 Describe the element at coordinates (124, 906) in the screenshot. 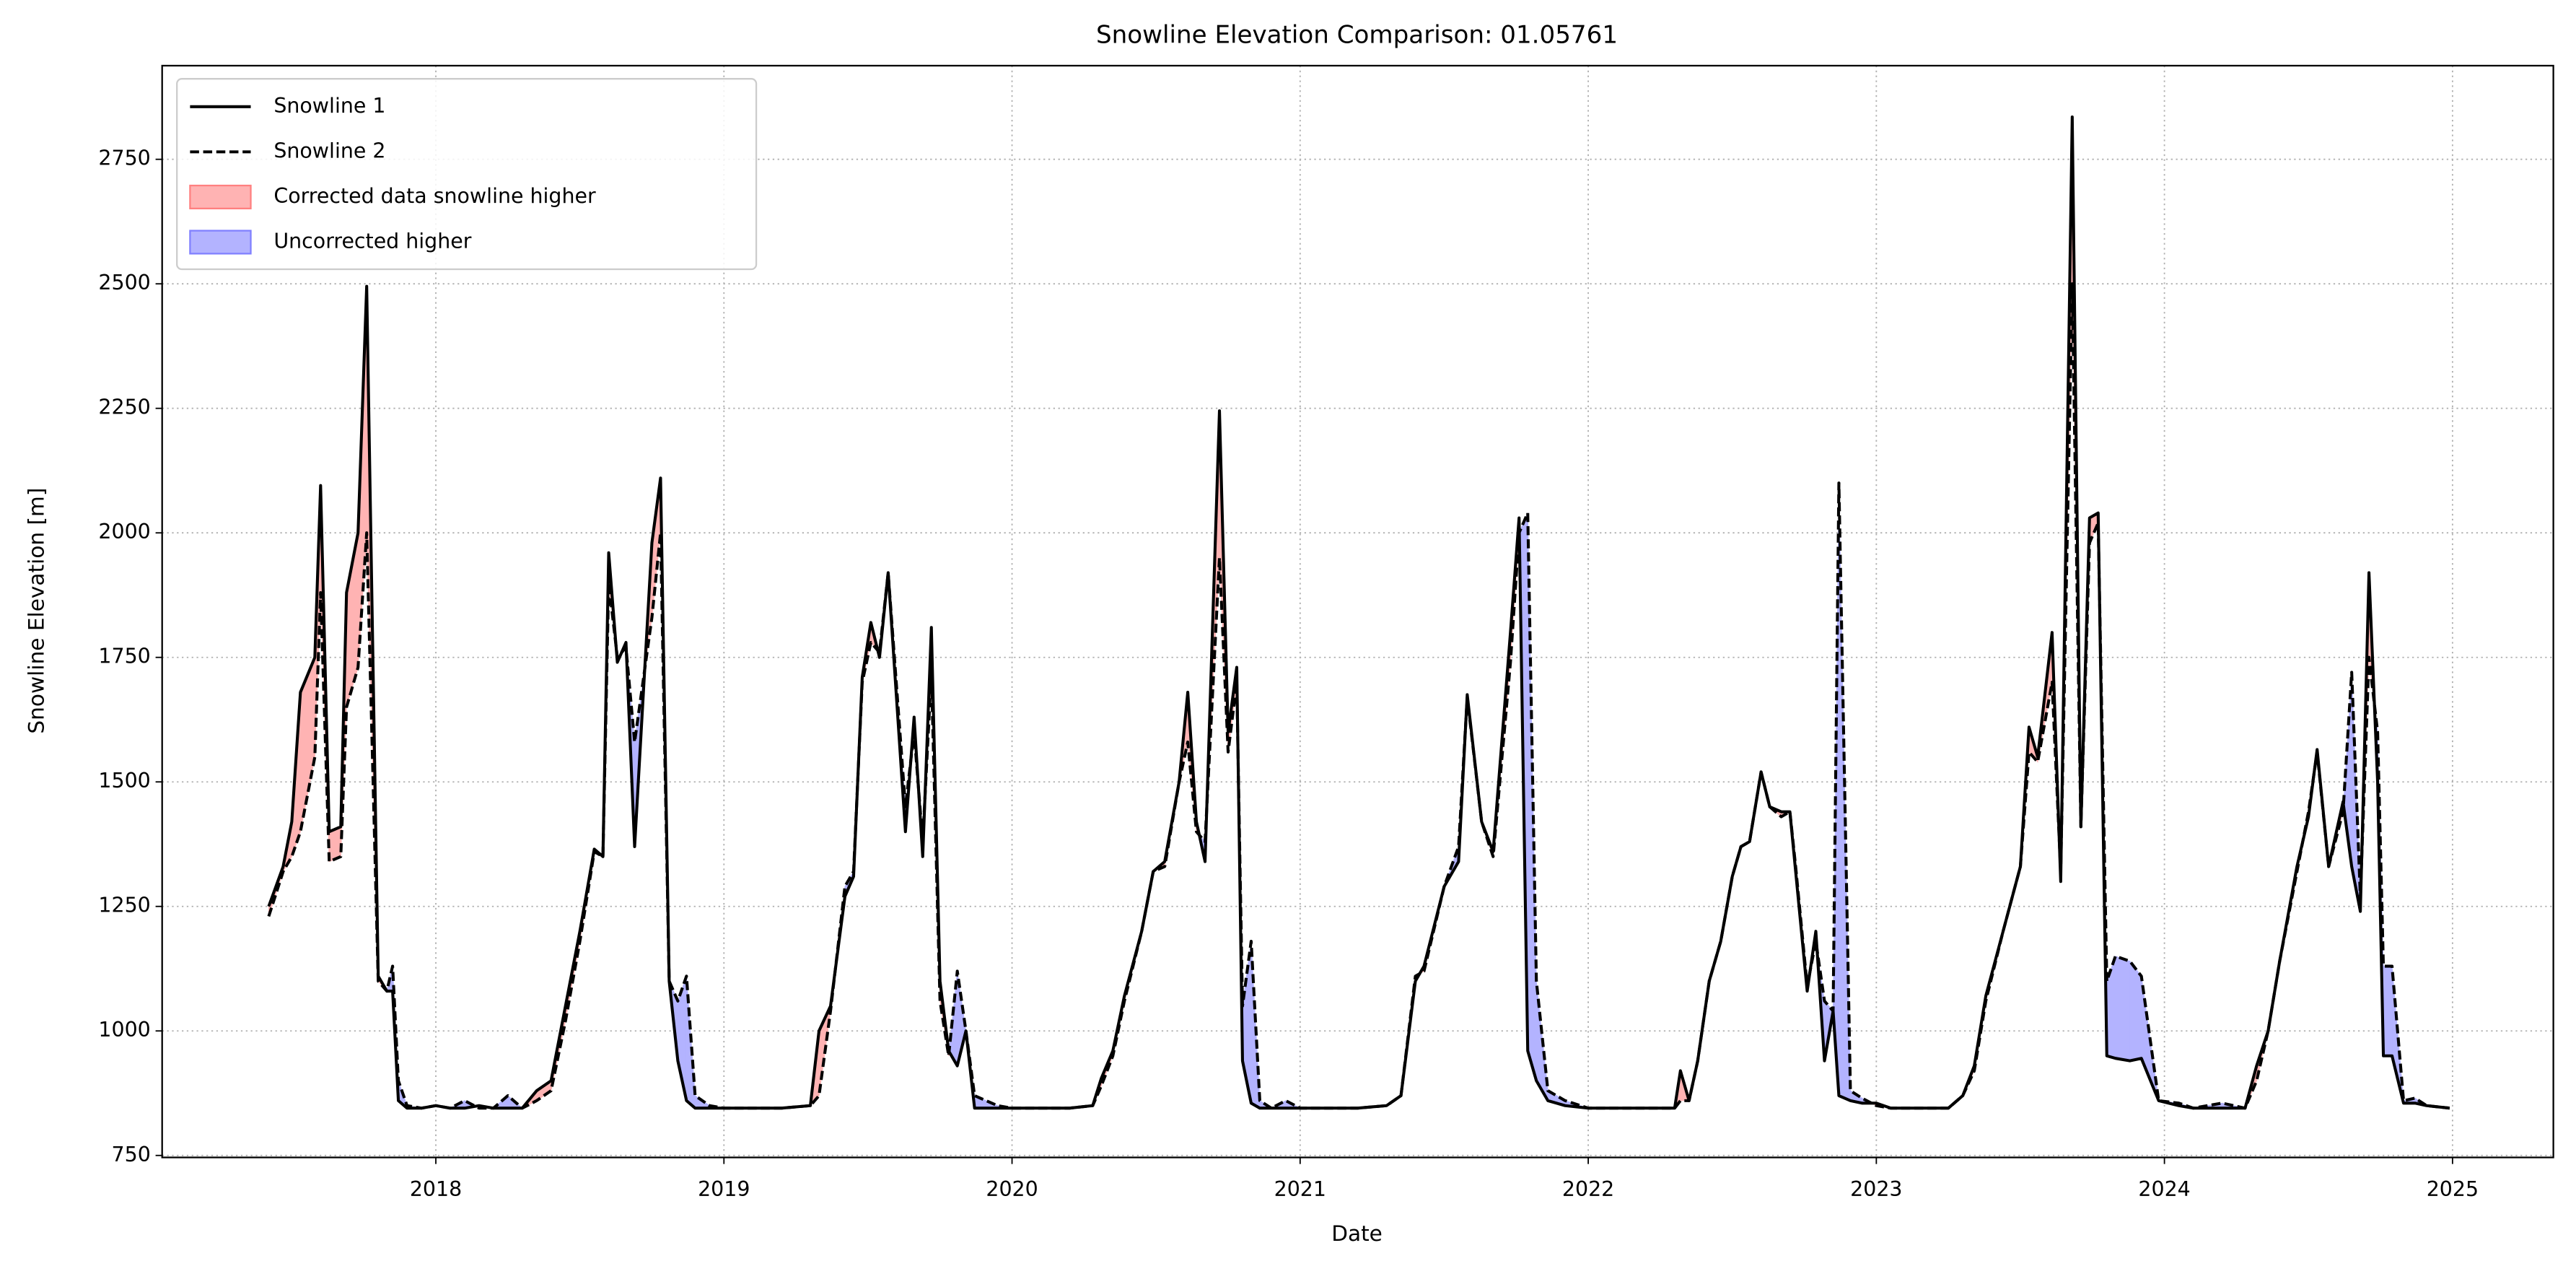

I see `y-tick-label: 1250` at that location.